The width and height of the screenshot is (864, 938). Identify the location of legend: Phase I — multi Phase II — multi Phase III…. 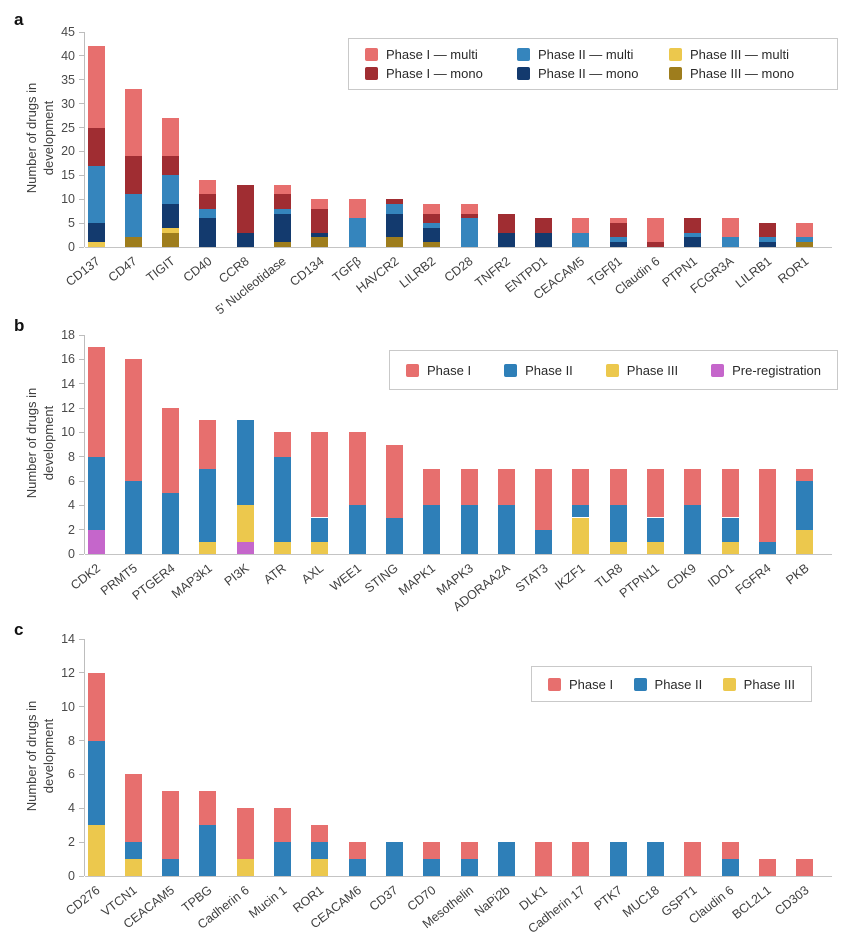
(593, 64).